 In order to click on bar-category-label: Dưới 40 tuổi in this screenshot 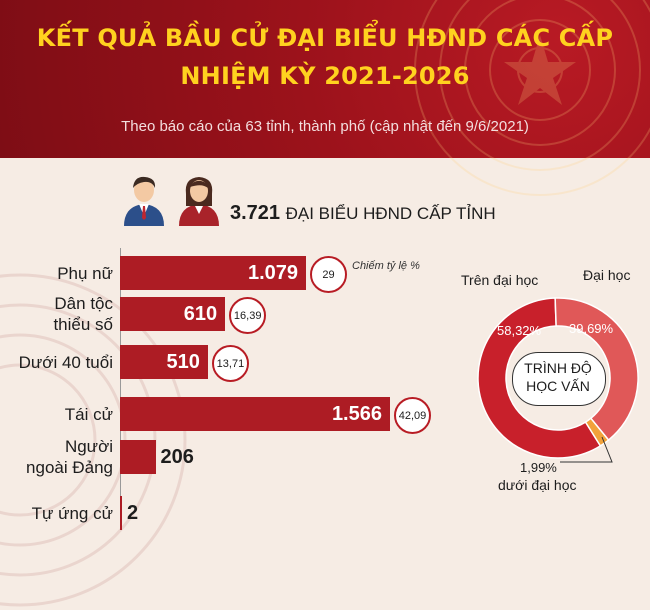, I will do `click(66, 362)`.